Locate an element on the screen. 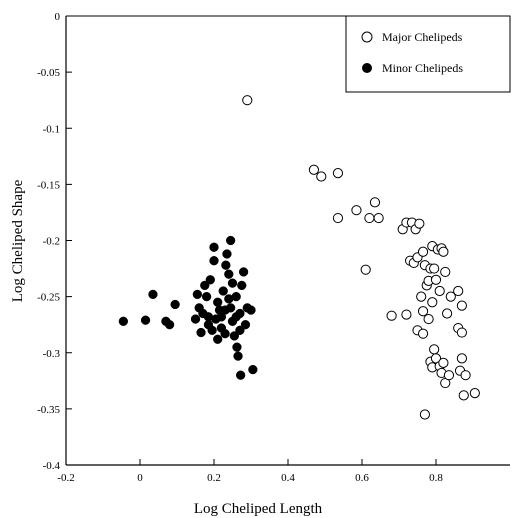 This screenshot has width=516, height=518. legend-box is located at coordinates (428, 54).